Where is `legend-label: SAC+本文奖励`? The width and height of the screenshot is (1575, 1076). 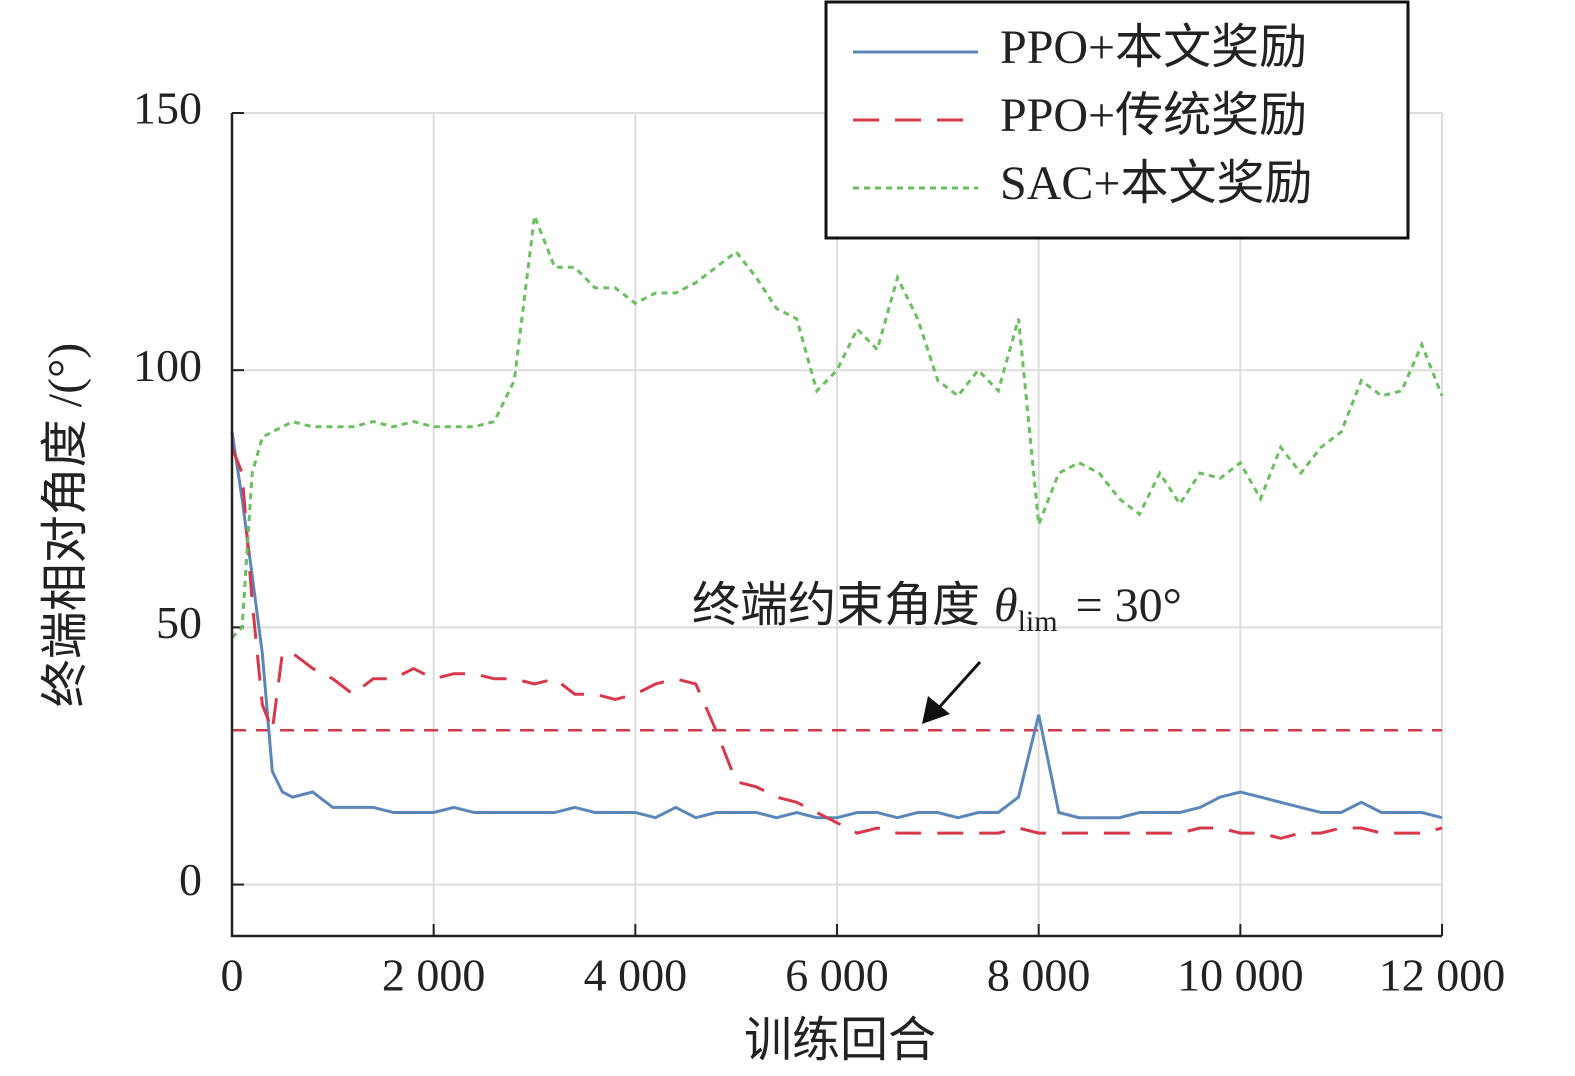 legend-label: SAC+本文奖励 is located at coordinates (1156, 183).